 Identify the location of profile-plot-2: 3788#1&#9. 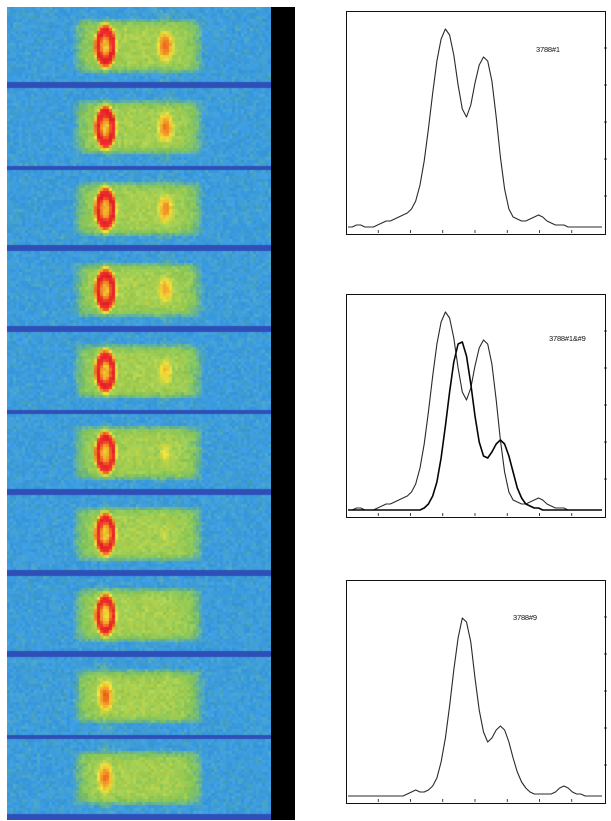
(477, 406).